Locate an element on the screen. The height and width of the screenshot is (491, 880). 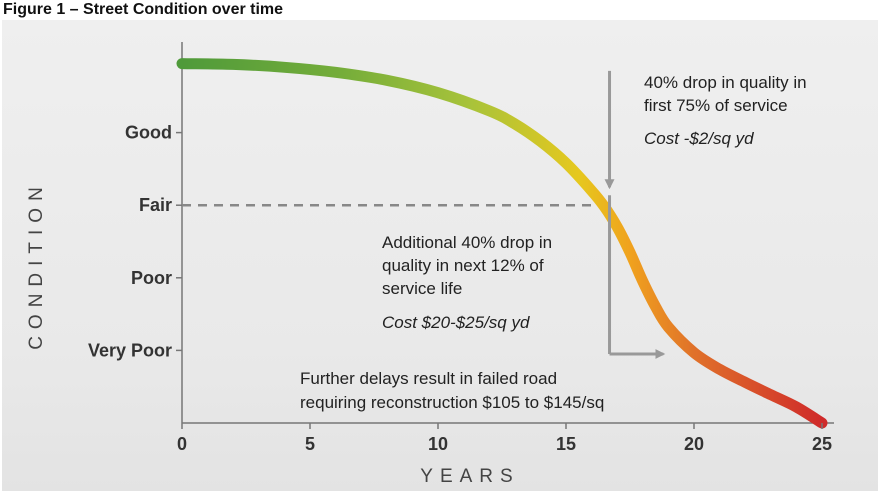
annotation-early-drop-line-1: 40% drop in quality in is located at coordinates (725, 82).